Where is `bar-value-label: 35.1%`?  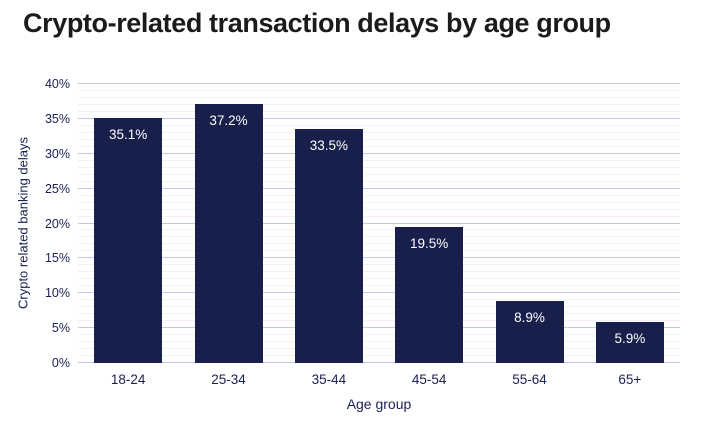
bar-value-label: 35.1% is located at coordinates (128, 135).